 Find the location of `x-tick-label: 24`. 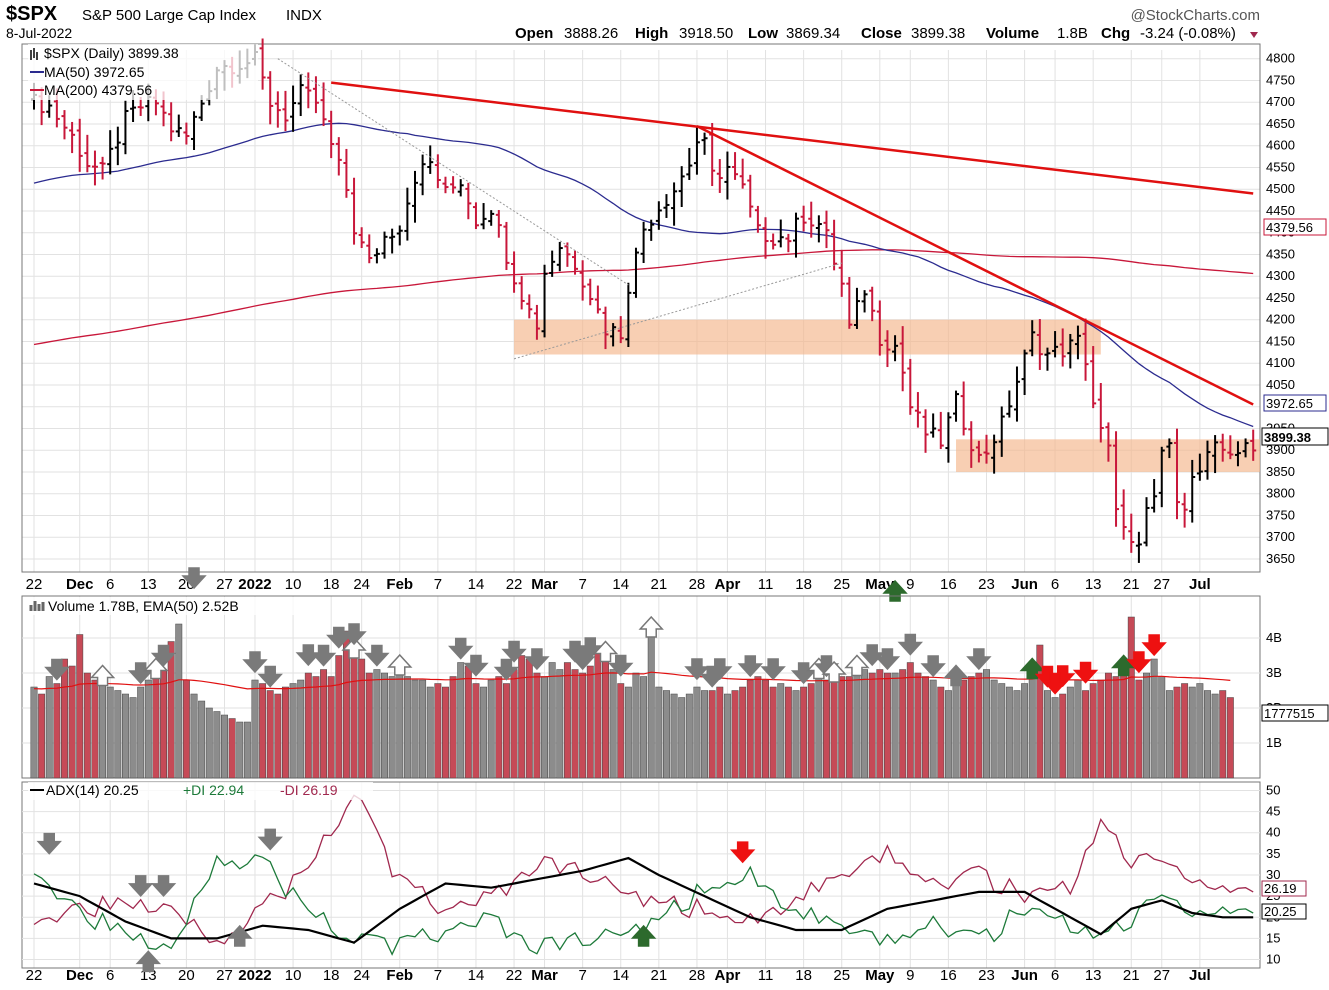

x-tick-label: 24 is located at coordinates (361, 975).